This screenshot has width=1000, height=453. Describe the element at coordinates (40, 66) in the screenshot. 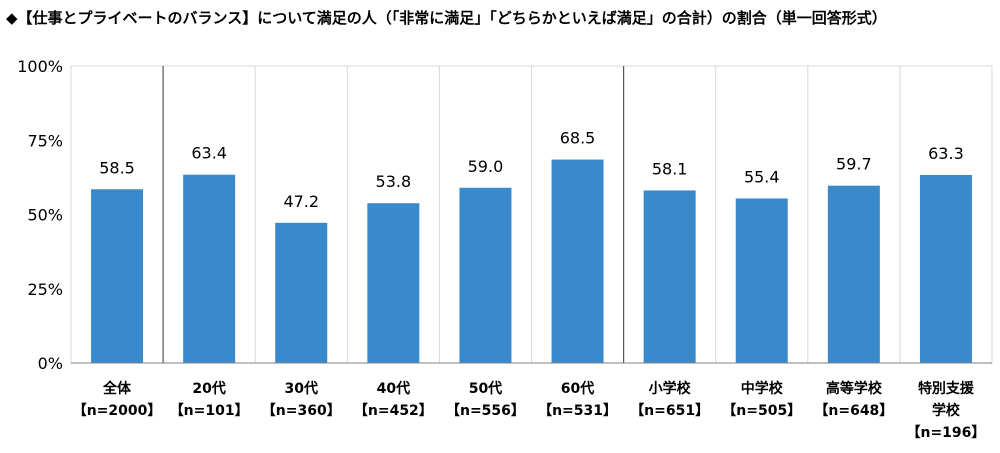

I see `y-tick-label: 100%` at that location.